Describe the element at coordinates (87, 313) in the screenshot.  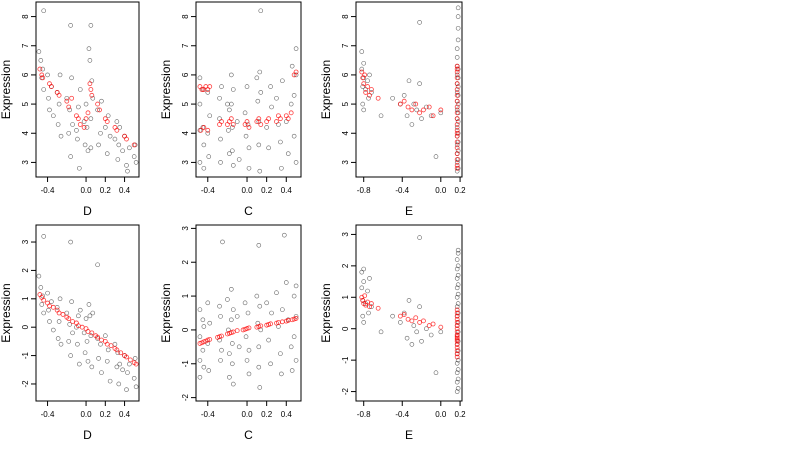
I see `plot-frame` at that location.